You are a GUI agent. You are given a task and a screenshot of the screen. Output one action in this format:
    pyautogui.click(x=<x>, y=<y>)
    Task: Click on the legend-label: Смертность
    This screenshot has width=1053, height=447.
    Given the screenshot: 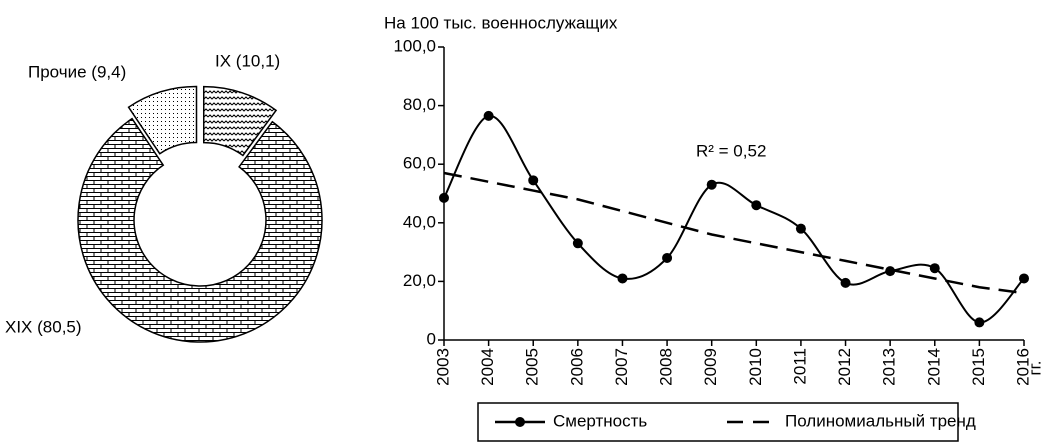 What is the action you would take?
    pyautogui.click(x=600, y=420)
    